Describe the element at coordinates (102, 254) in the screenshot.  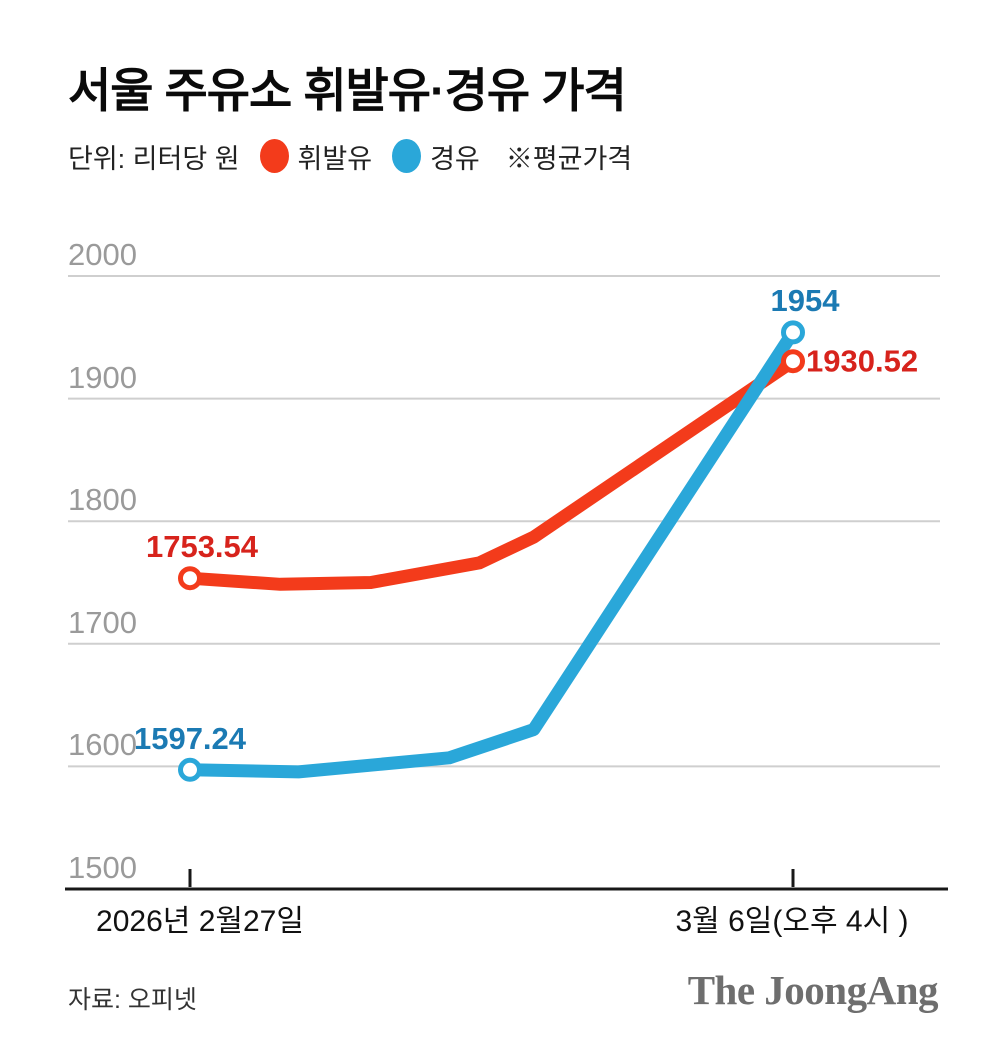
I see `y-axis-label: 2000` at that location.